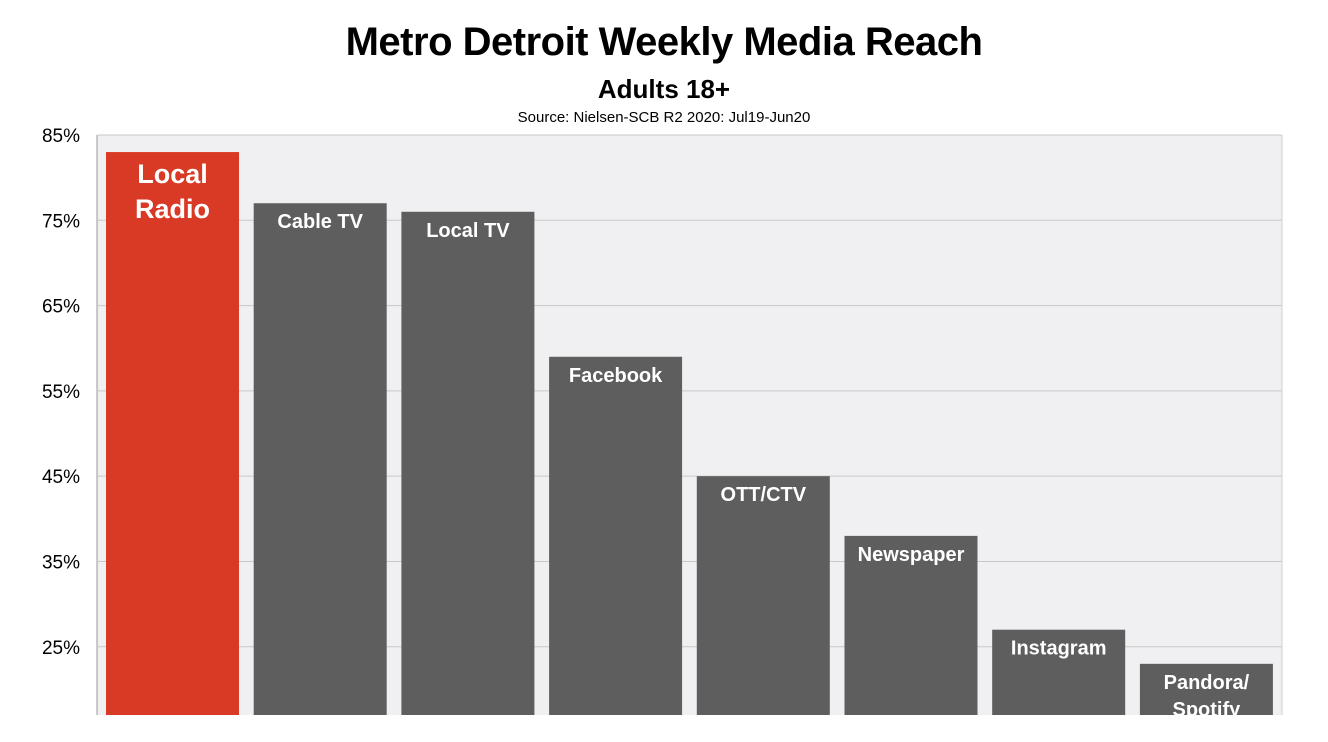 This screenshot has width=1328, height=742. I want to click on bar-label-line: Instagram, so click(1059, 649).